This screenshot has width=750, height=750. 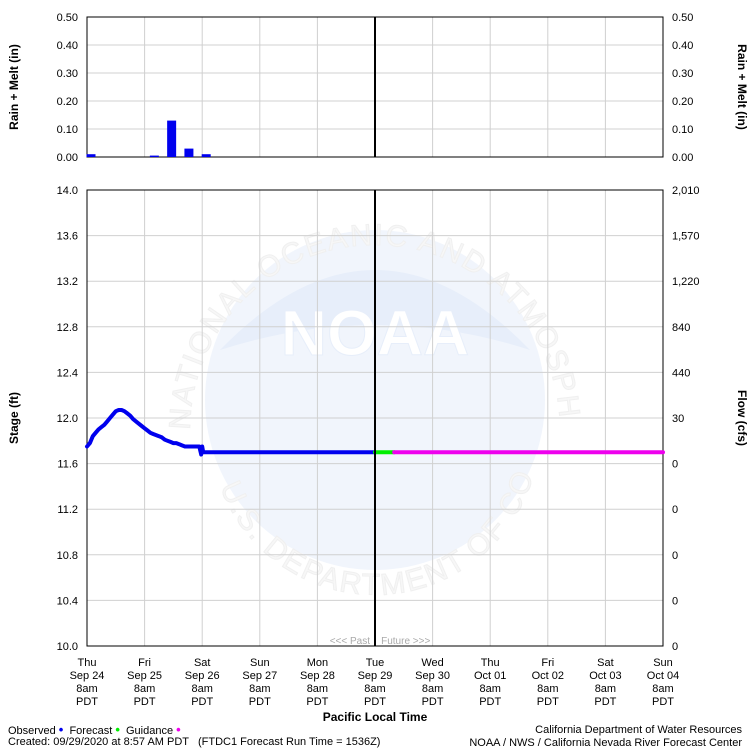 What do you see at coordinates (605, 676) in the screenshot?
I see `xtick-date: Oct 03` at bounding box center [605, 676].